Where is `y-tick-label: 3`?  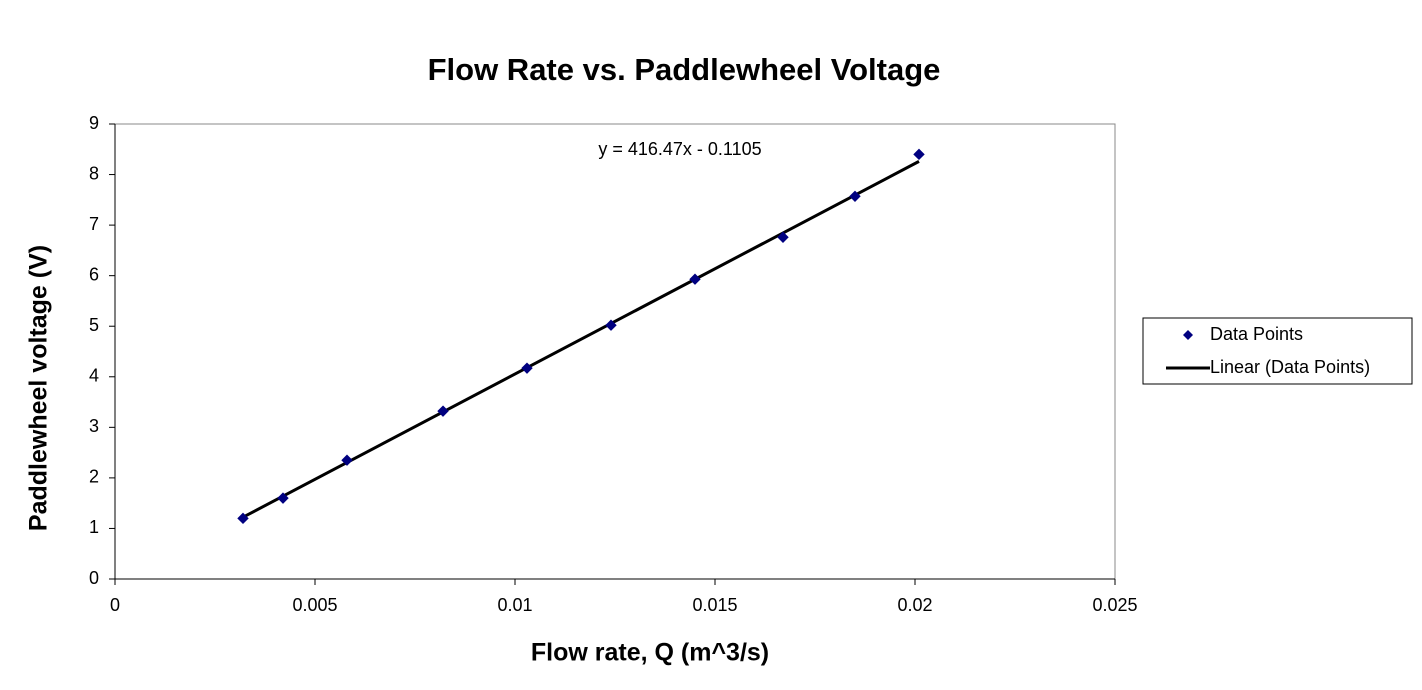 y-tick-label: 3 is located at coordinates (94, 426).